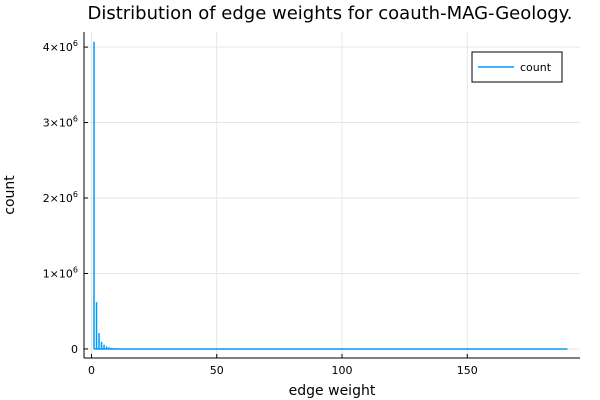 The width and height of the screenshot is (600, 400). I want to click on y-tick-base: 3×10, so click(58, 123).